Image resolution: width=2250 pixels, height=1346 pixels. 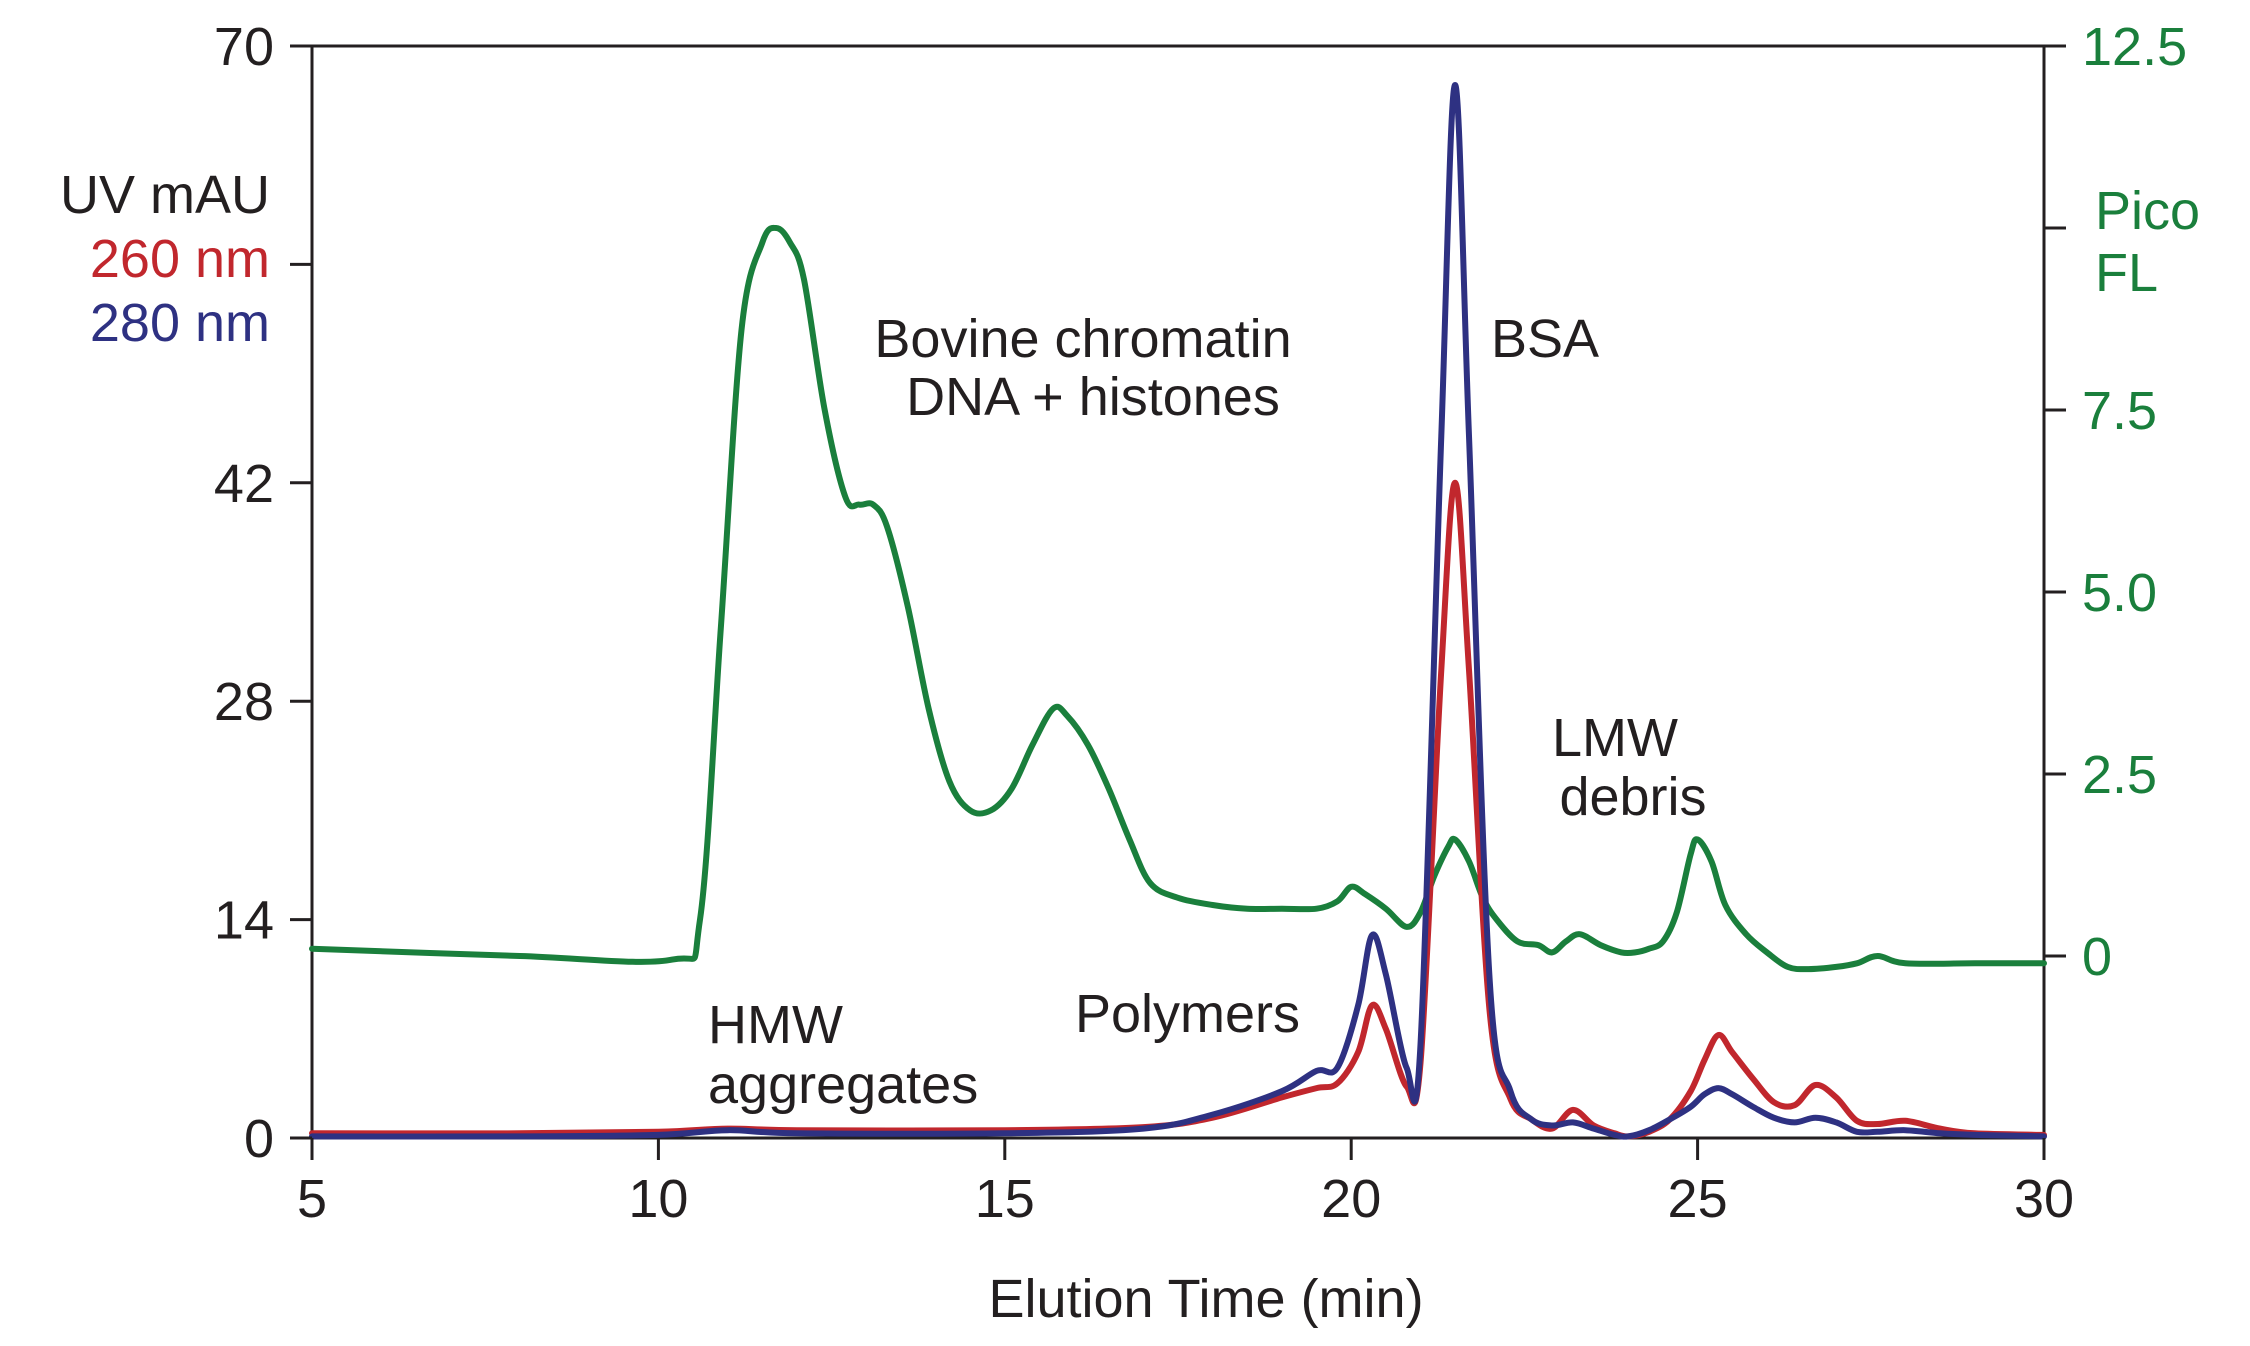 What do you see at coordinates (2097, 957) in the screenshot?
I see `right-tick-label: 0` at bounding box center [2097, 957].